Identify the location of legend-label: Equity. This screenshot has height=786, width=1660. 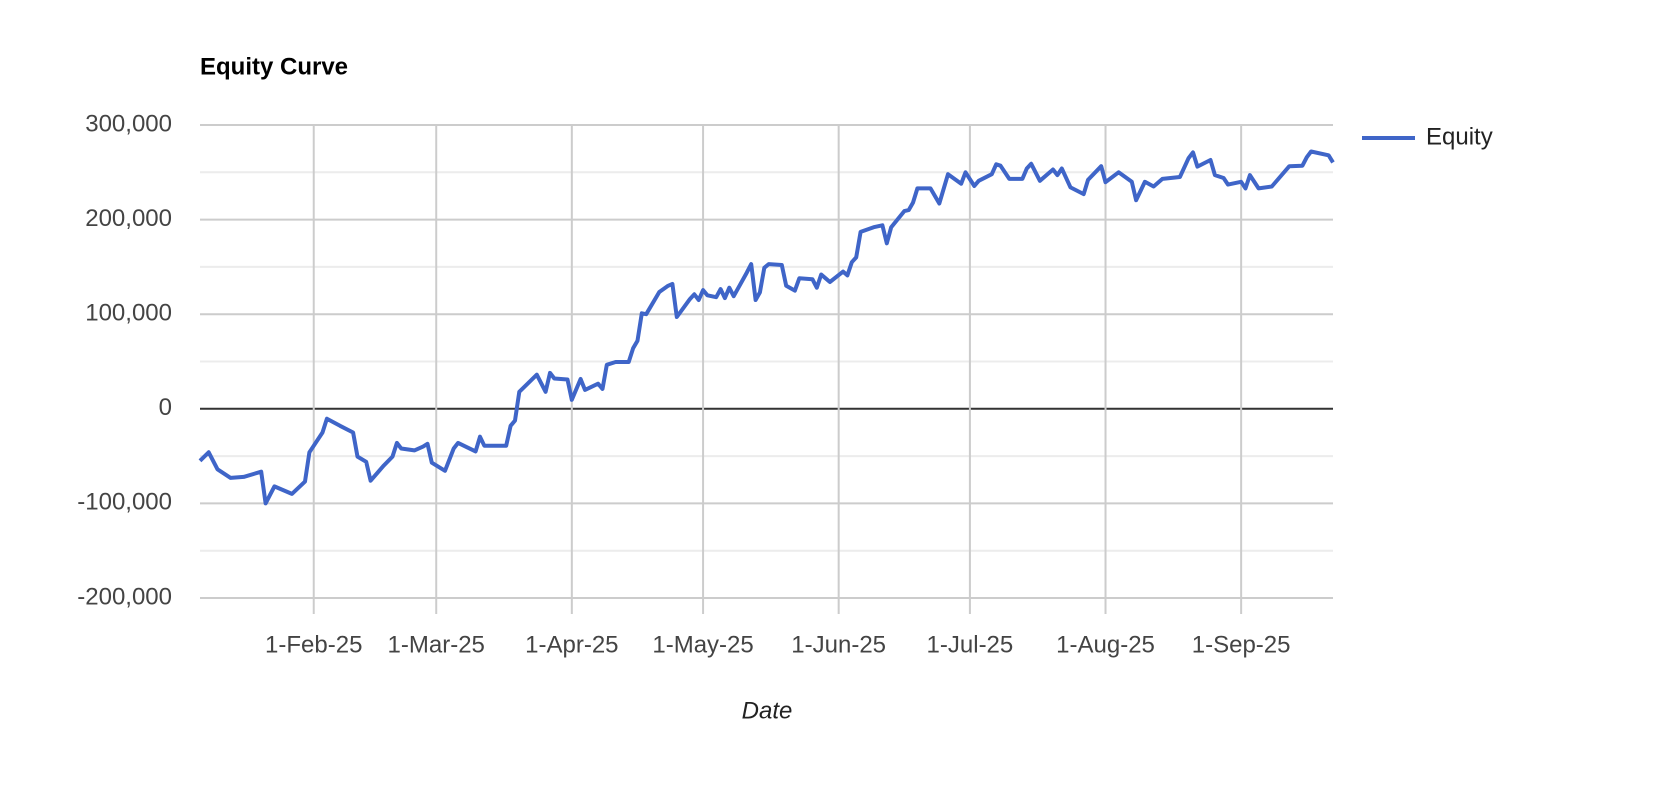
(1459, 136).